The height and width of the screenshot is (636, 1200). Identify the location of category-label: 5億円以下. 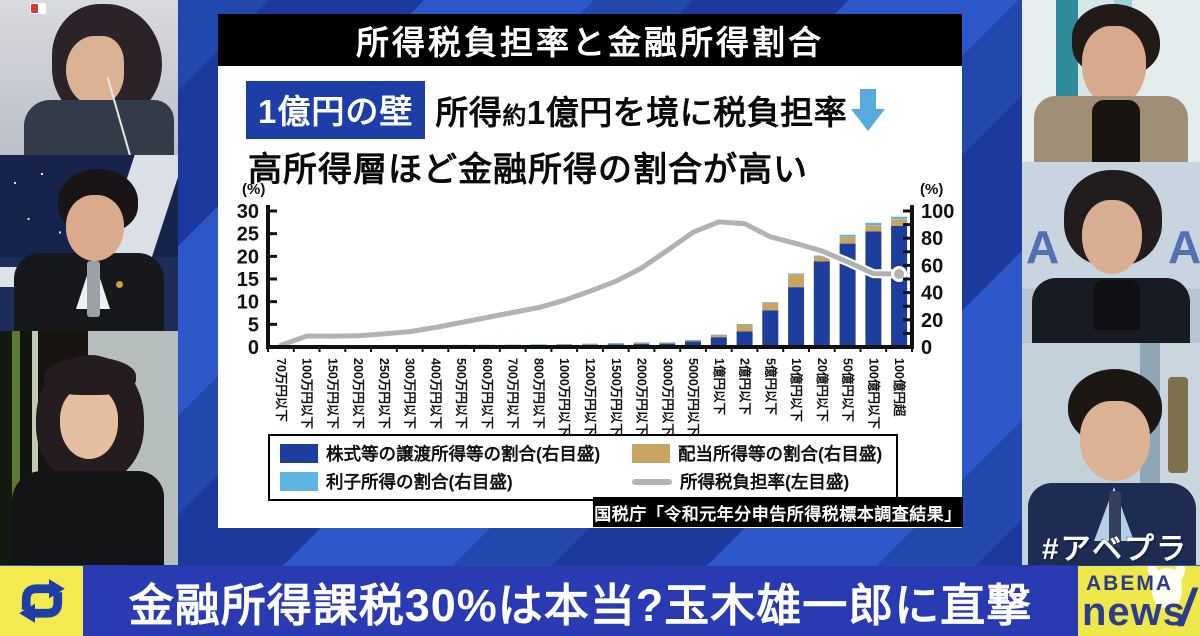
(770, 386).